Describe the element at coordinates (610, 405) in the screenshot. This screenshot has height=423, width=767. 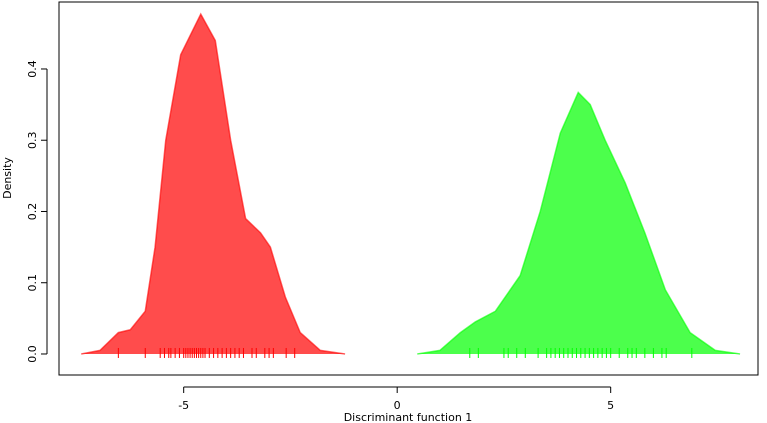
I see `x-tick-label: 5` at that location.